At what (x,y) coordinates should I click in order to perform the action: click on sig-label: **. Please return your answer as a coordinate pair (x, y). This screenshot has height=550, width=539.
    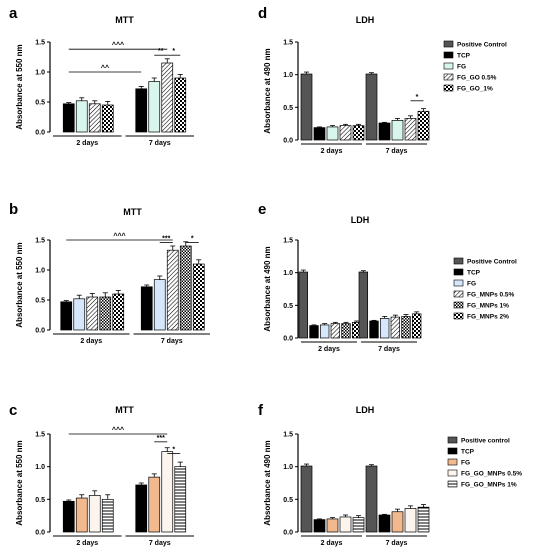
    Looking at the image, I should click on (161, 51).